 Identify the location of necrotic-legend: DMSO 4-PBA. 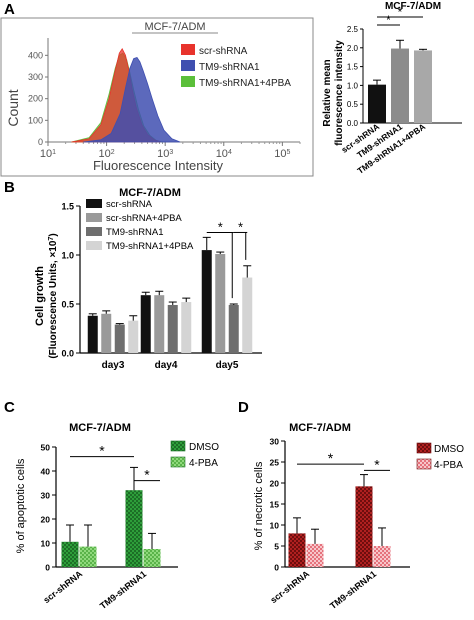
(440, 456).